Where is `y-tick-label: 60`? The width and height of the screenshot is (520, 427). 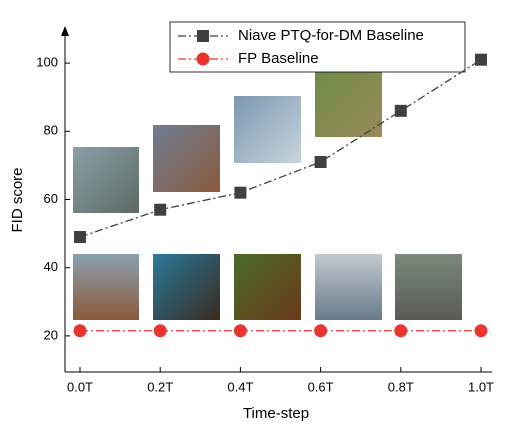 y-tick-label: 60 is located at coordinates (51, 198).